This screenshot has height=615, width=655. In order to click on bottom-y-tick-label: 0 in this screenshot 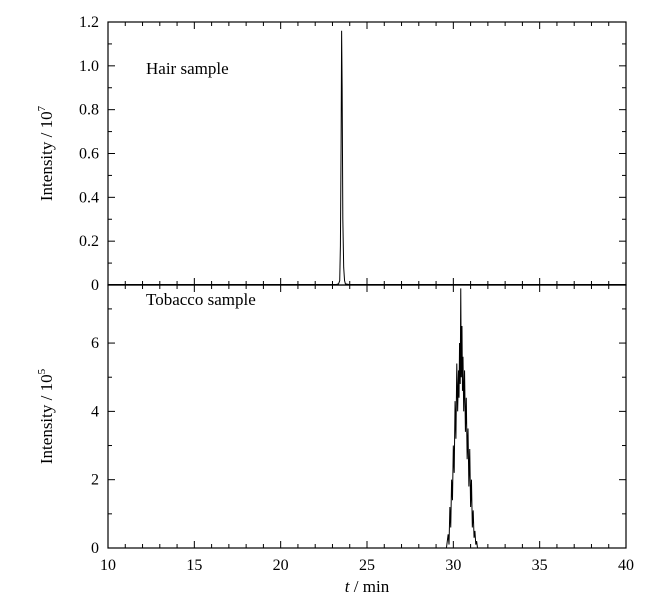, I will do `click(95, 548)`.